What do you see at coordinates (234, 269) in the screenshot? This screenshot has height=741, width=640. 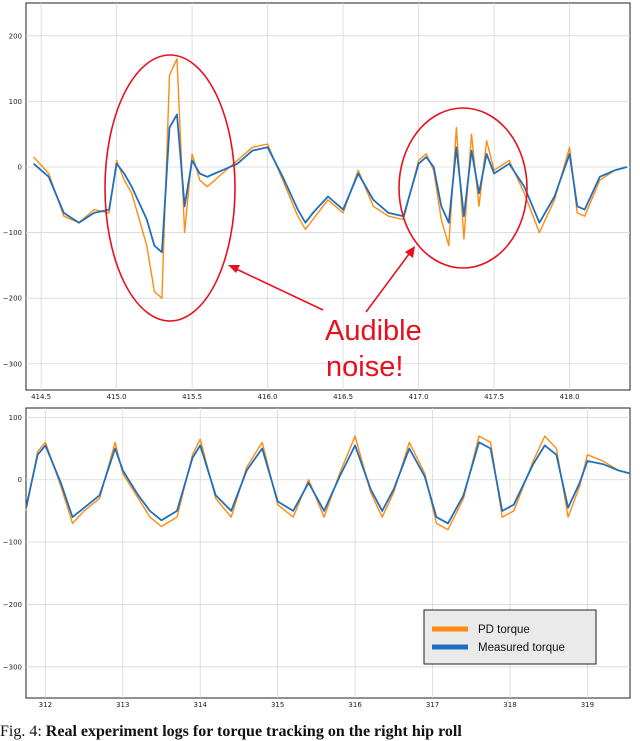 I see `arrow-left-head` at bounding box center [234, 269].